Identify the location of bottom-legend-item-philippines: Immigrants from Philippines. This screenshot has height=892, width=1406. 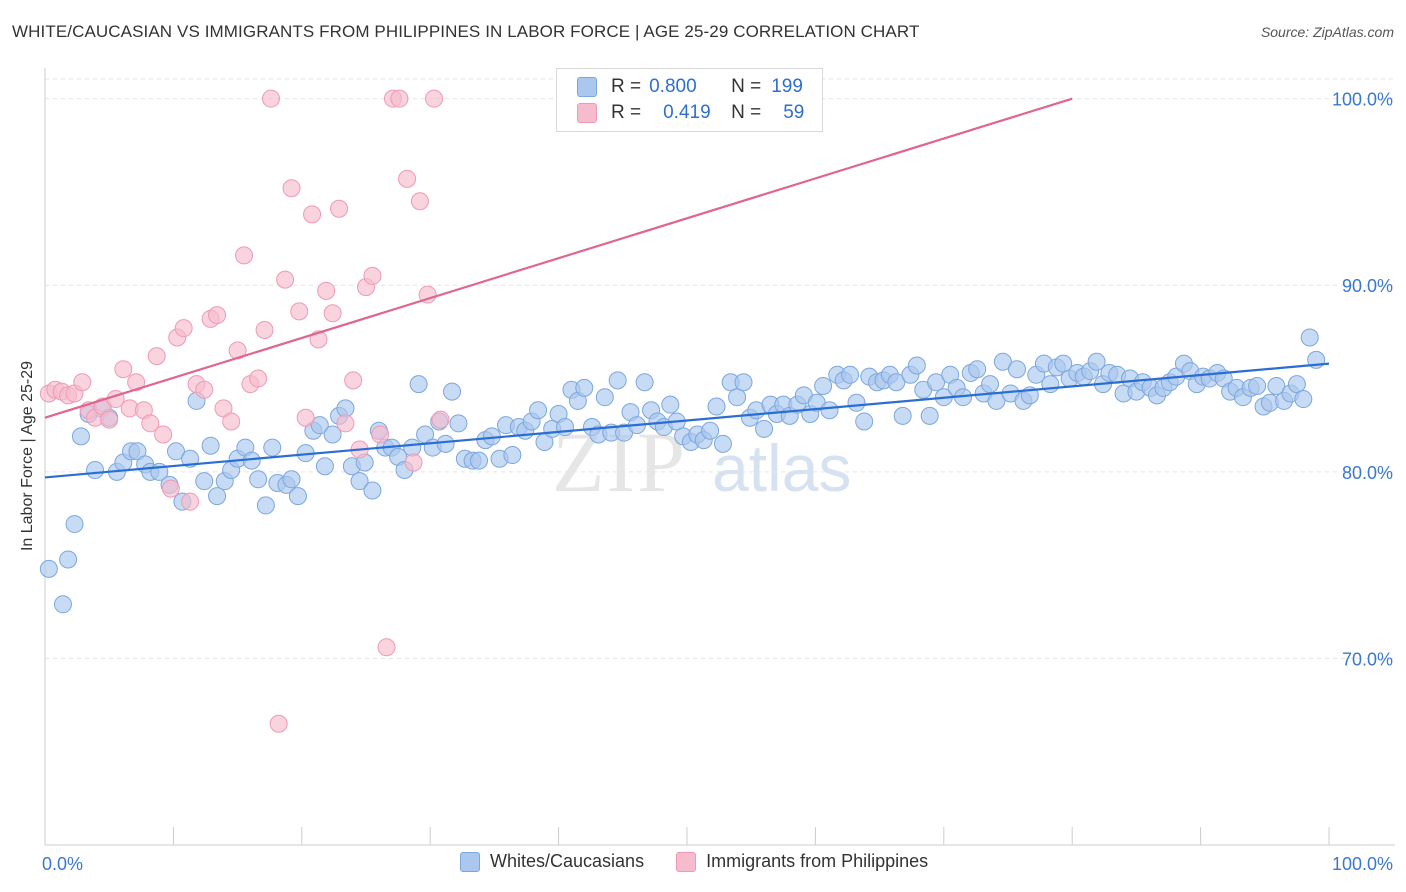
(802, 861).